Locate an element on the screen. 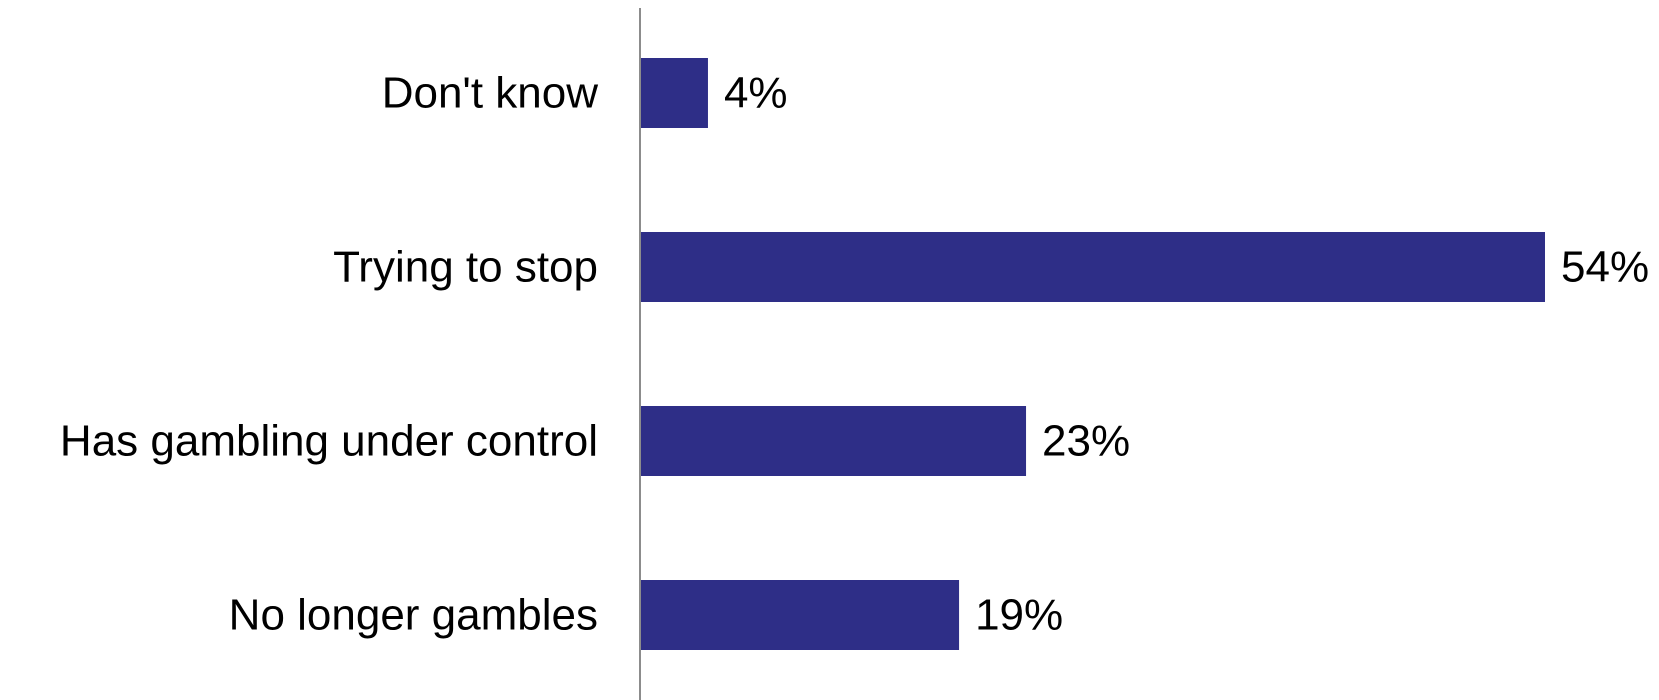 This screenshot has width=1659, height=700. category-label-2: Has gambling under control is located at coordinates (329, 441).